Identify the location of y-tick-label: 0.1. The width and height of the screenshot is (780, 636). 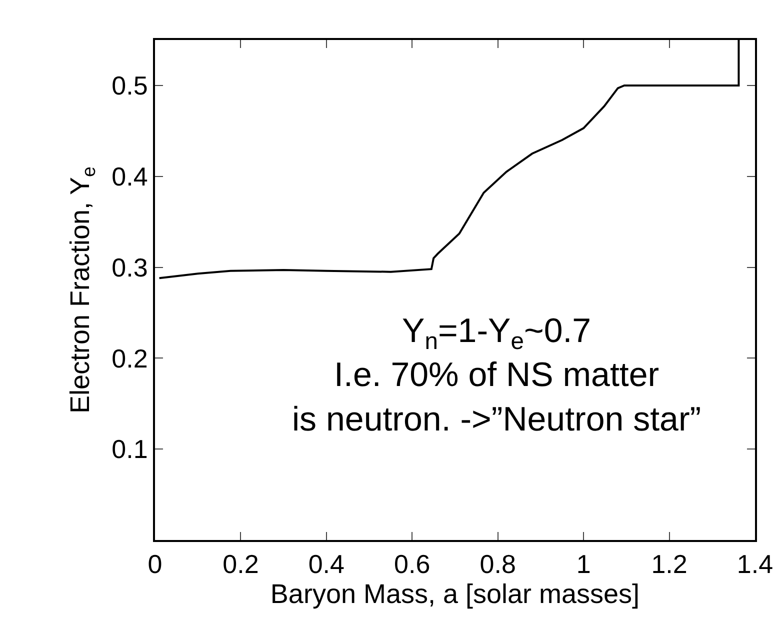
(130, 449).